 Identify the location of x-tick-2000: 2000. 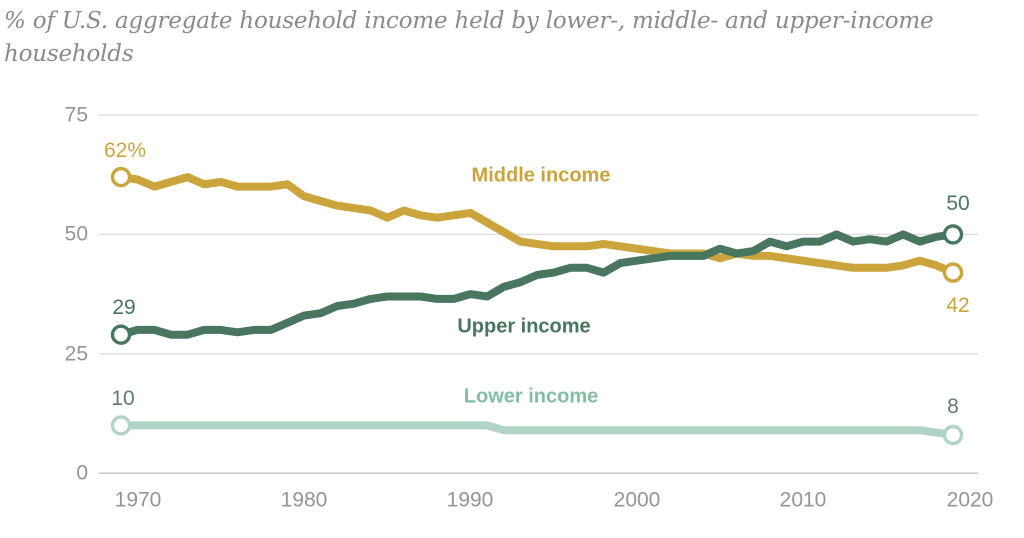
(637, 500).